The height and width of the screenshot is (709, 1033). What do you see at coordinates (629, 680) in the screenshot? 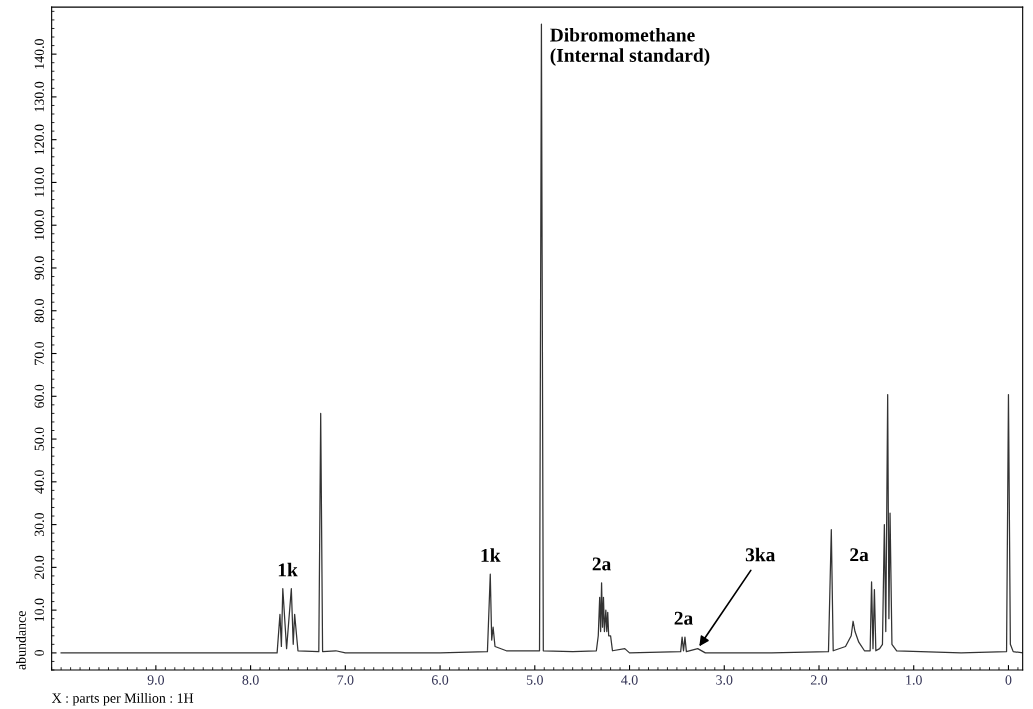
I see `x-tick-label: 4.0` at bounding box center [629, 680].